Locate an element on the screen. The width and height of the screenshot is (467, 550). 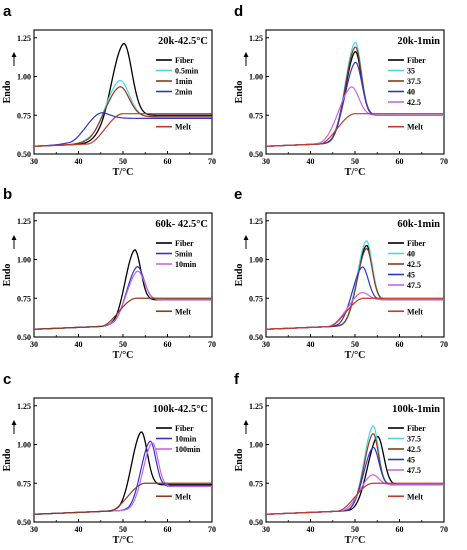
panel-e-xtick-label: 30 is located at coordinates (266, 344).